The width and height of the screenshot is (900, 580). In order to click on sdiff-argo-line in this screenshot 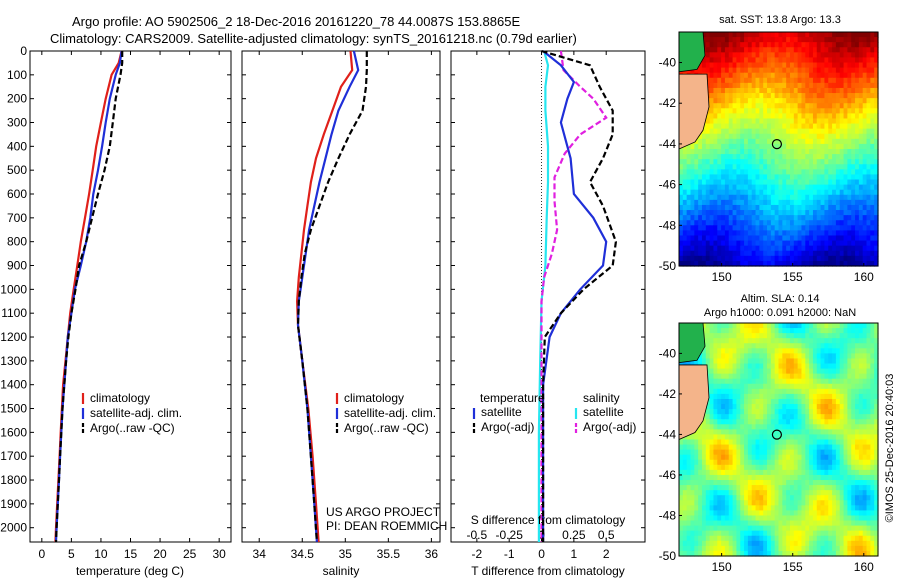, I will do `click(574, 296)`.